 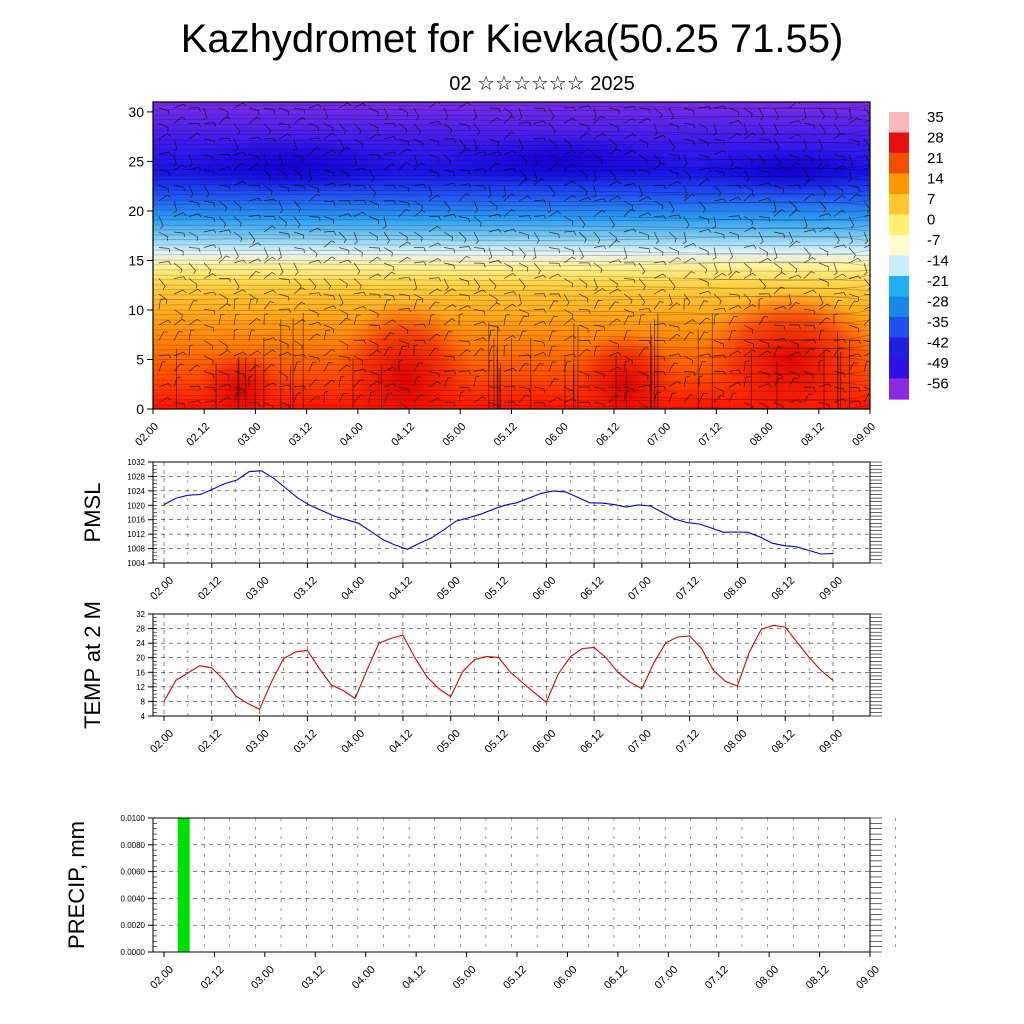 What do you see at coordinates (136, 310) in the screenshot?
I see `y-tick-label: 10` at bounding box center [136, 310].